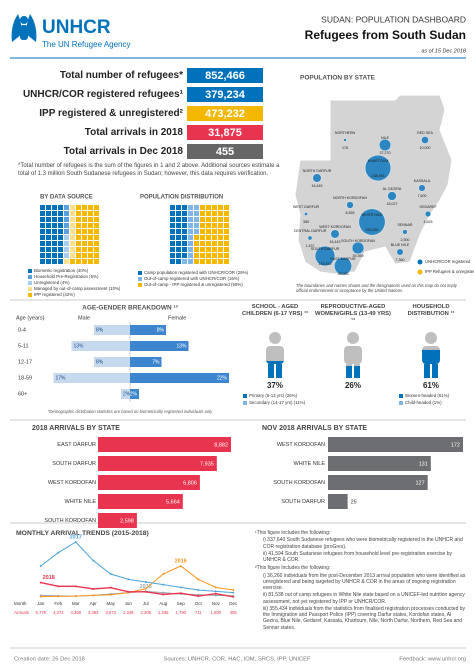 The image size is (474, 670). What do you see at coordinates (25, 362) in the screenshot?
I see `age-label: 12-17` at bounding box center [25, 362].